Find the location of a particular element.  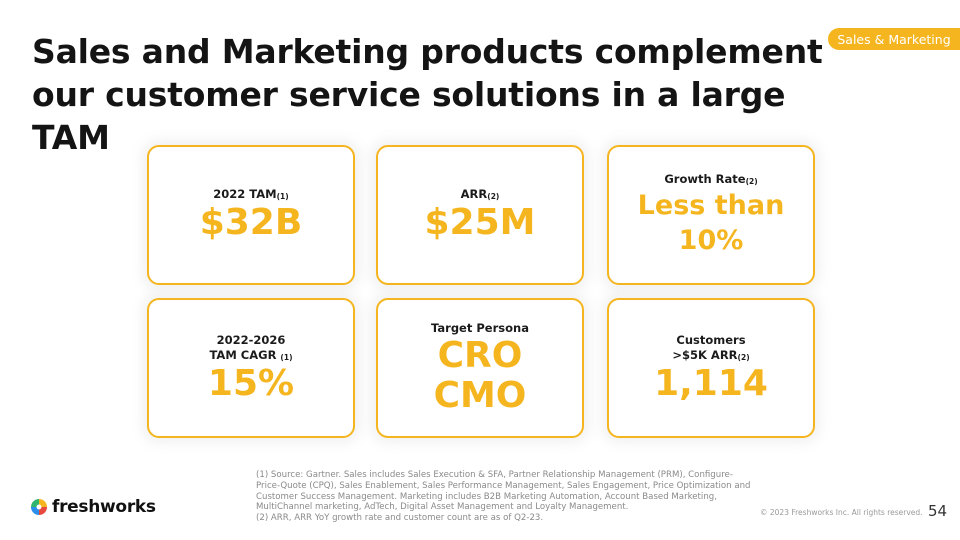

tam-cagr-value: 15% is located at coordinates (251, 383).